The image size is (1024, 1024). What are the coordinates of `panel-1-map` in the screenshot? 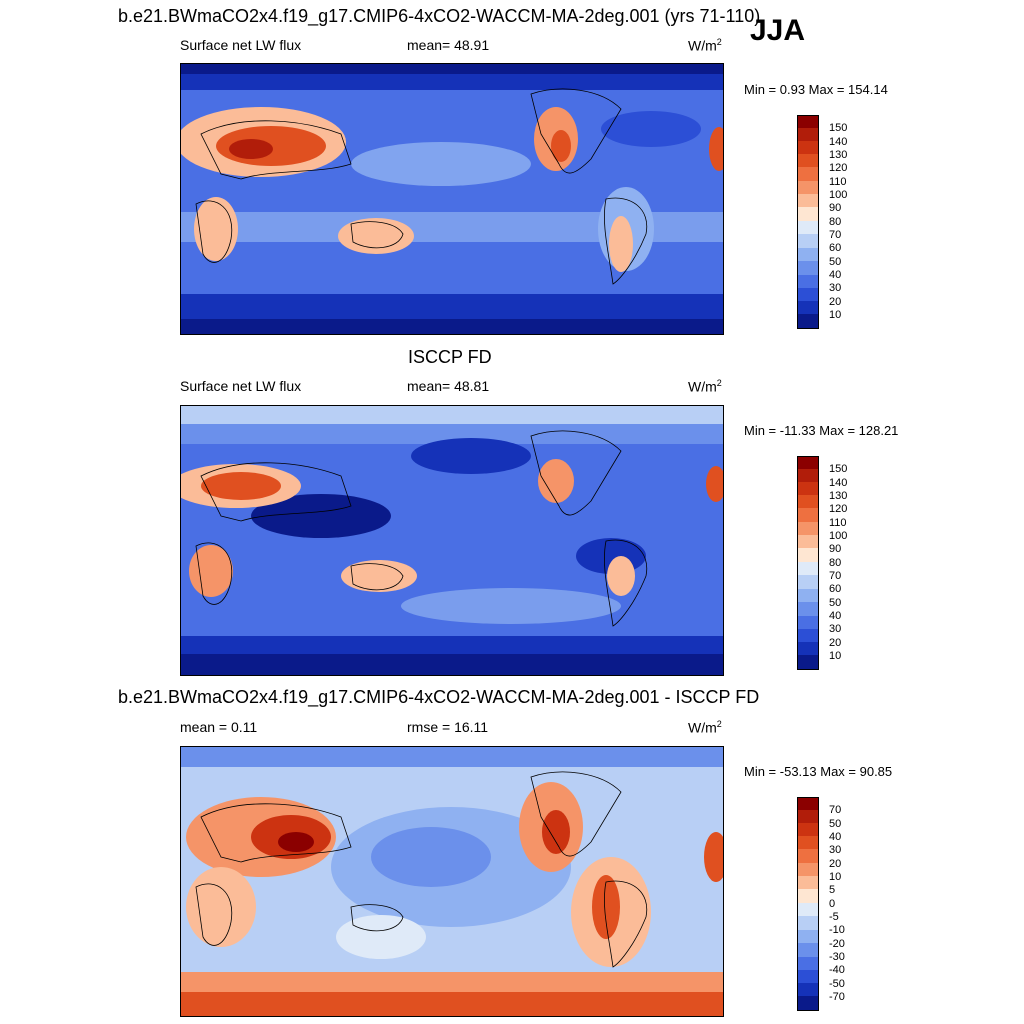 It's located at (452, 199).